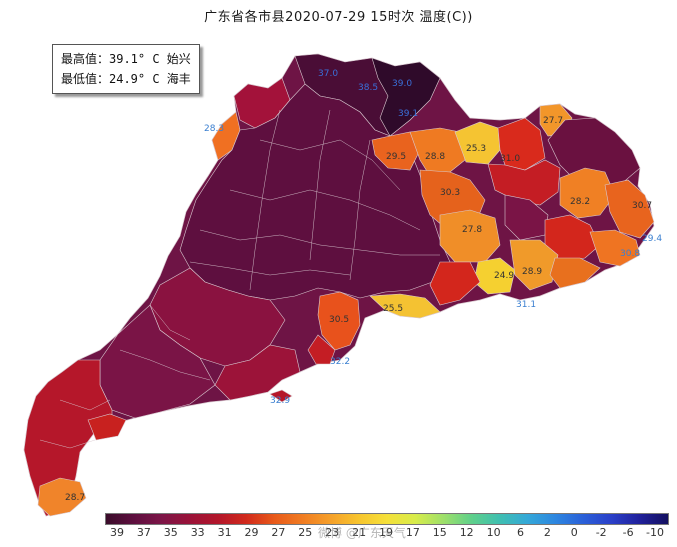 This screenshot has height=547, width=677. I want to click on label-28-7: 28.7, so click(75, 498).